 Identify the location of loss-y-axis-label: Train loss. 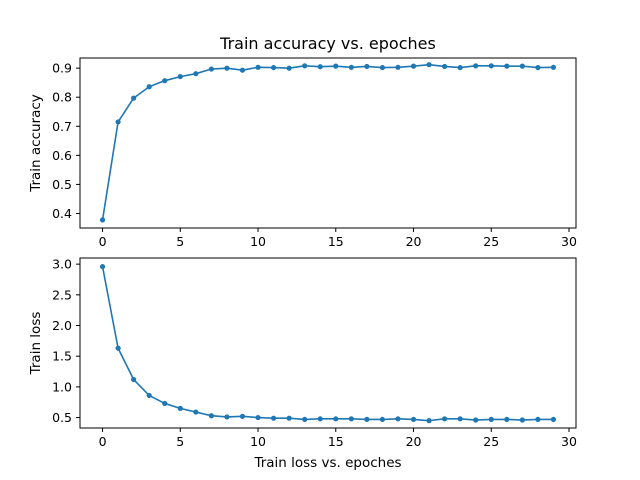
(36, 344).